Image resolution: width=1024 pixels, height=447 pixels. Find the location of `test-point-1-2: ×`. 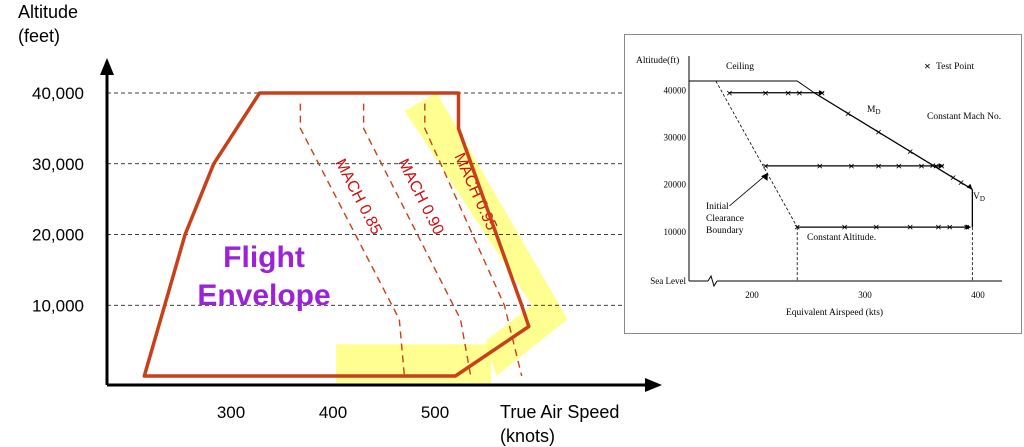

test-point-1-2: × is located at coordinates (851, 166).